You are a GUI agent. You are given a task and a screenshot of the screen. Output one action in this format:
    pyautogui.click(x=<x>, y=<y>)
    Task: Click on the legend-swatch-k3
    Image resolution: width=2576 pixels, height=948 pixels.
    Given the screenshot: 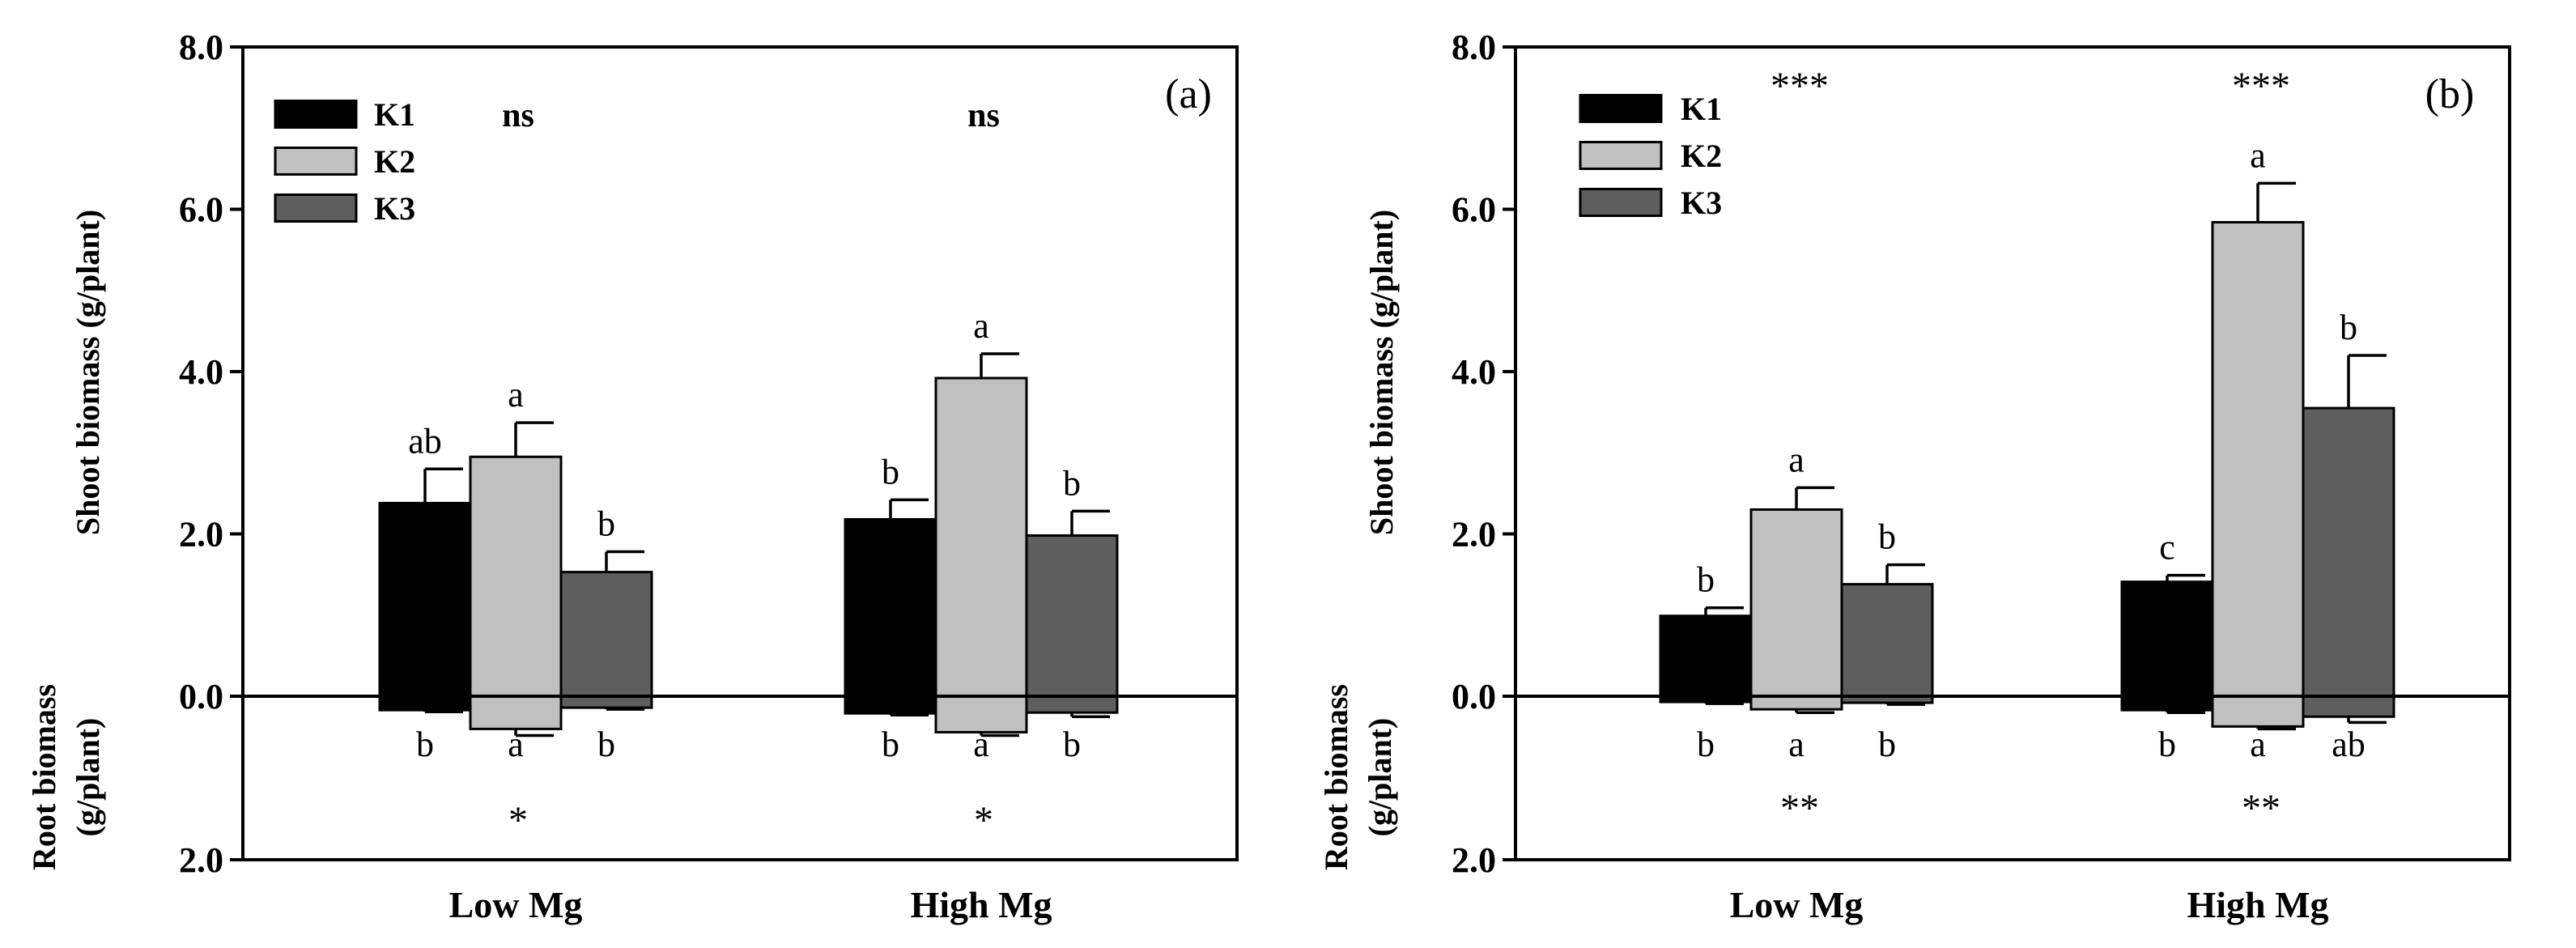 What is the action you would take?
    pyautogui.click(x=316, y=208)
    